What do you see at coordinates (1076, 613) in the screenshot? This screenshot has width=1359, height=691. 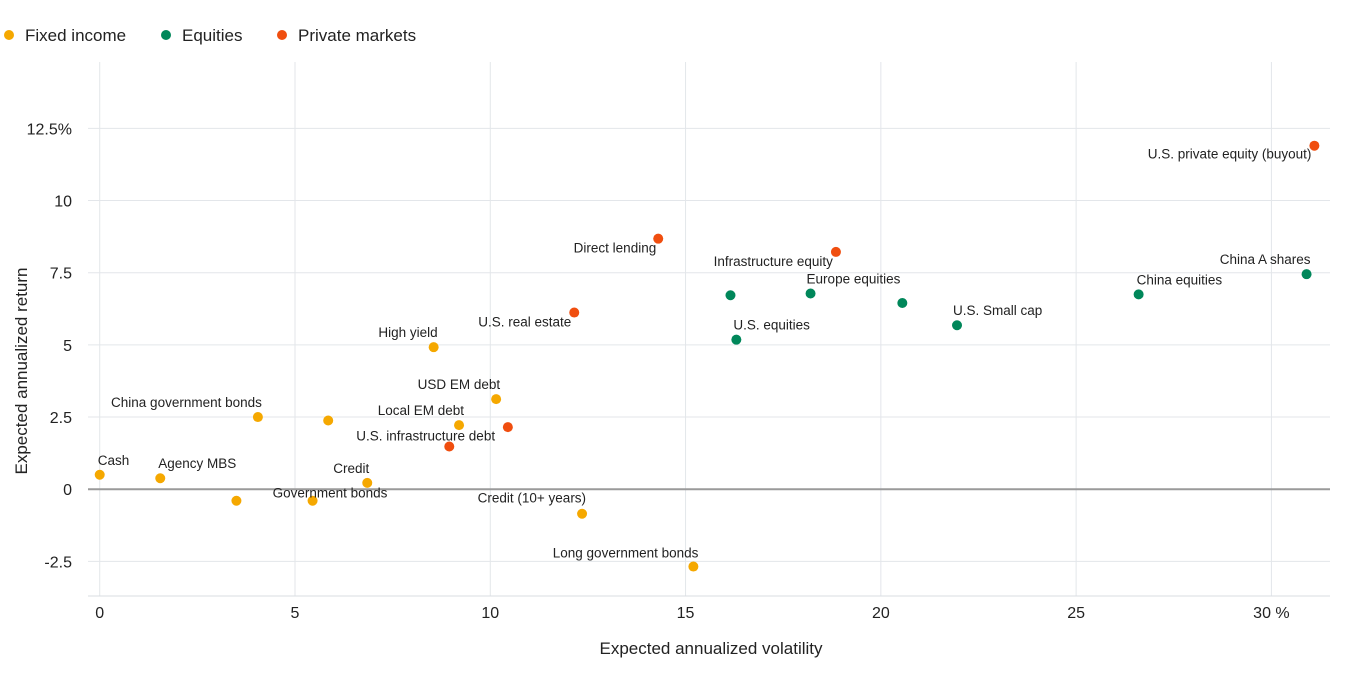 I see `x-tick-label: 25` at bounding box center [1076, 613].